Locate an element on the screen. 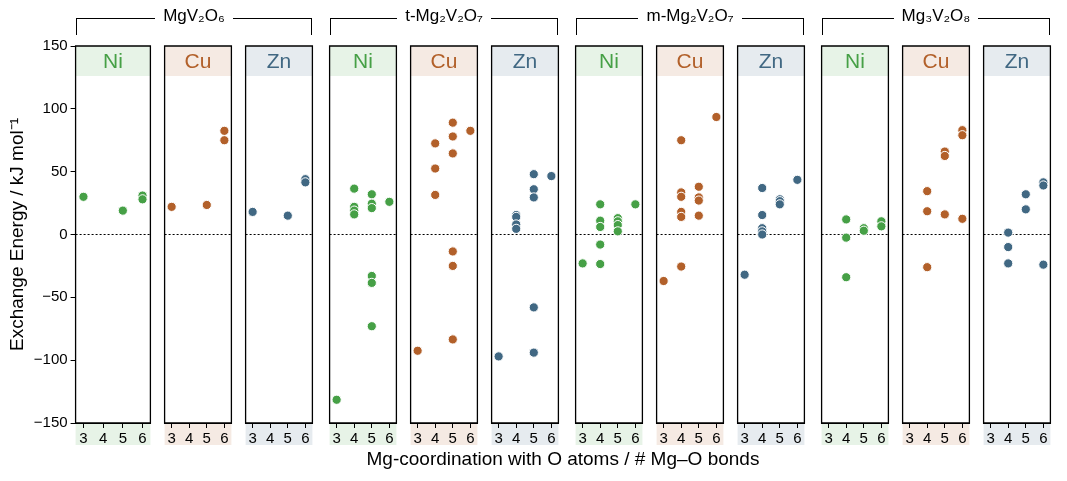 This screenshot has width=1067, height=481. y-axis-title: Exchange Energy / kJ mol⁻¹ is located at coordinates (16, 234).